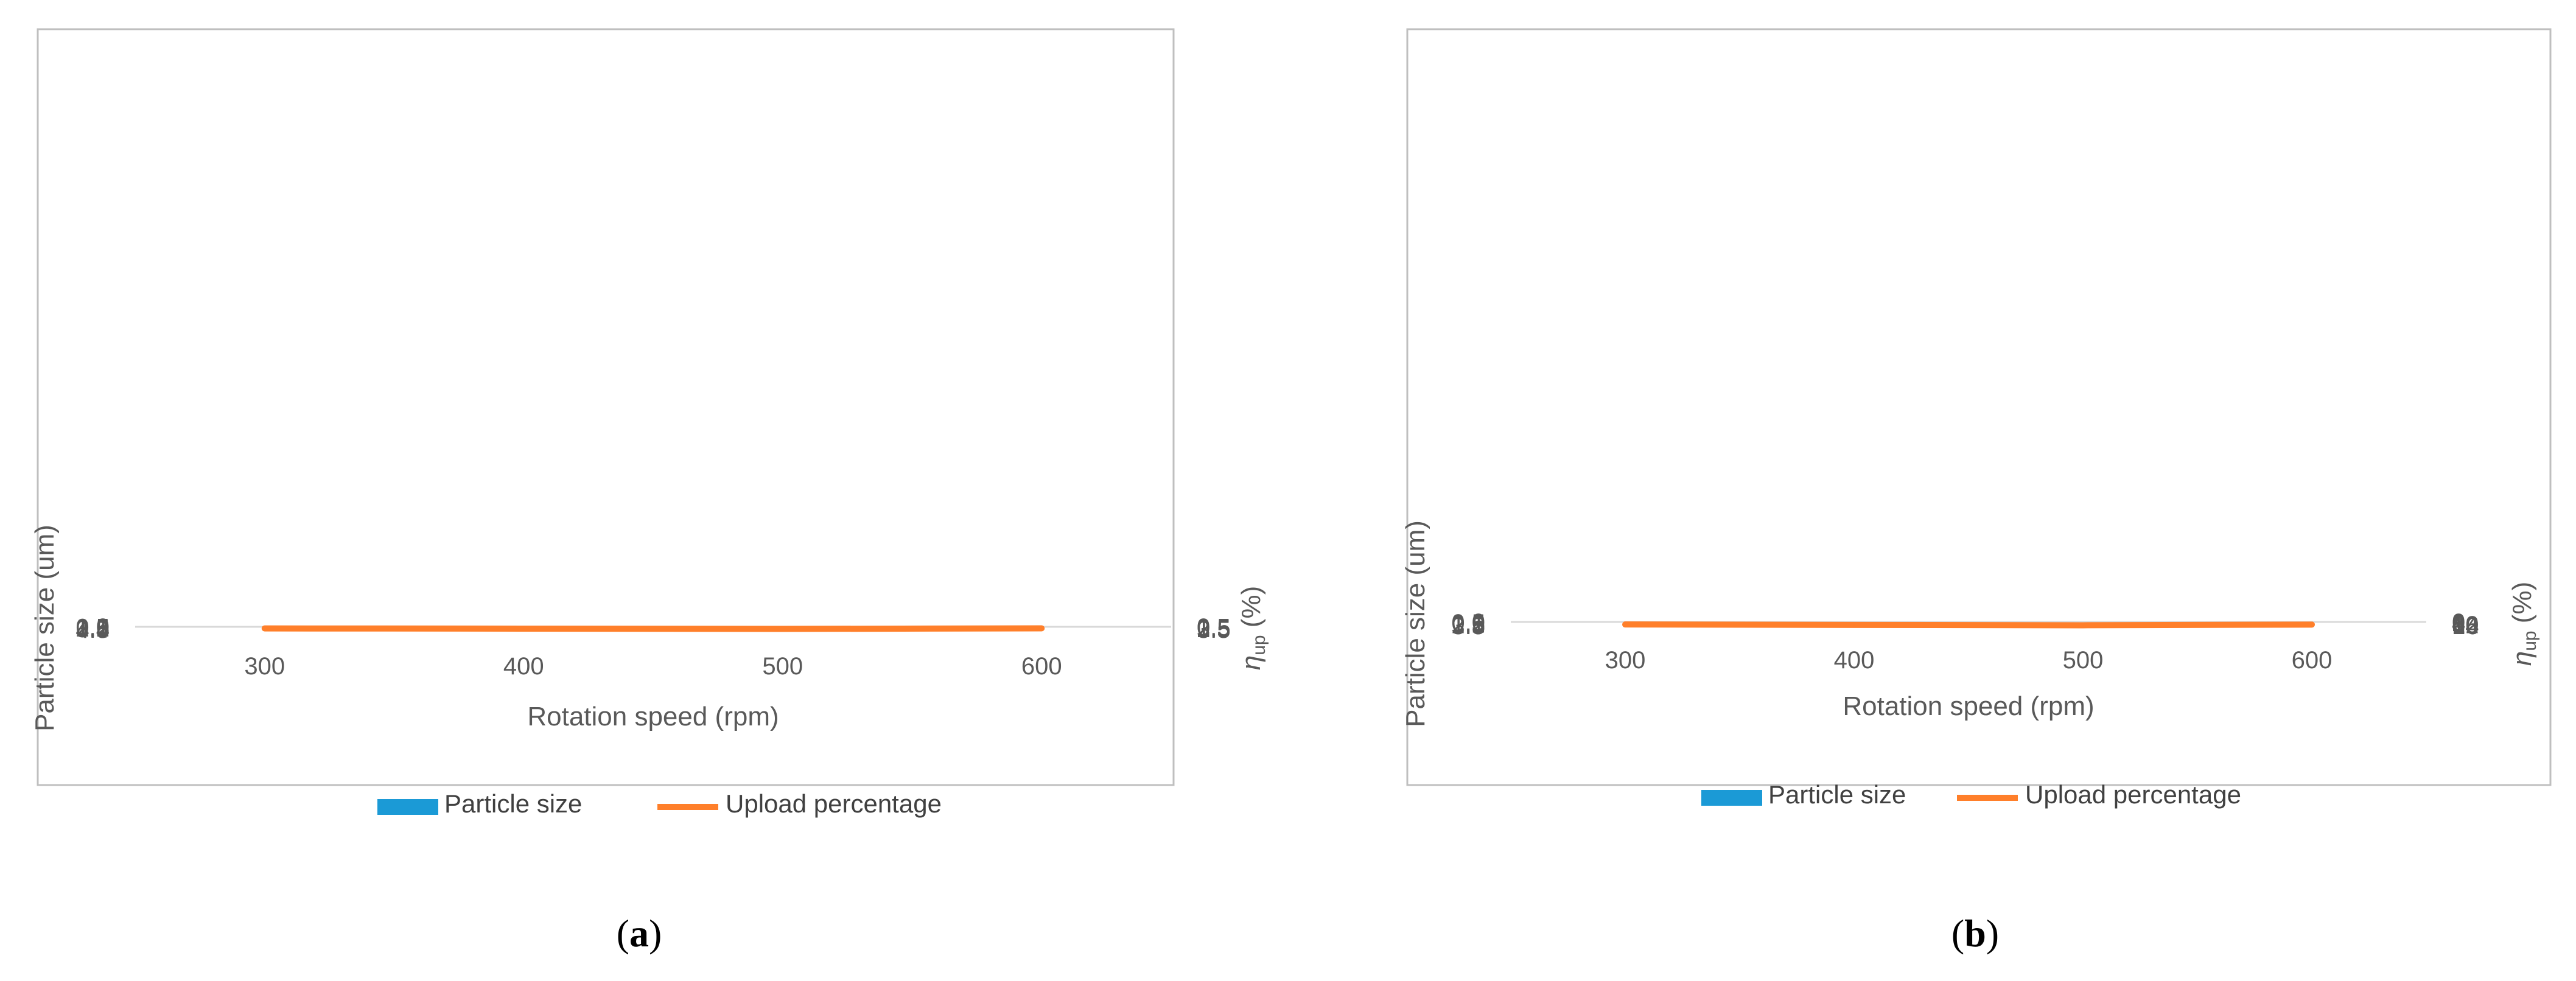  I want to click on y-tick-label: 4, so click(103, 629).